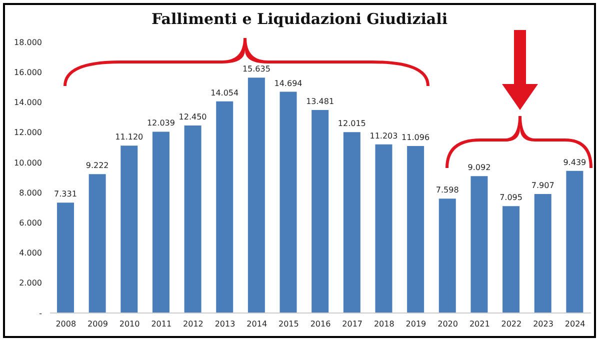 This screenshot has height=342, width=599. What do you see at coordinates (98, 324) in the screenshot?
I see `x-tick-label: 2009` at bounding box center [98, 324].